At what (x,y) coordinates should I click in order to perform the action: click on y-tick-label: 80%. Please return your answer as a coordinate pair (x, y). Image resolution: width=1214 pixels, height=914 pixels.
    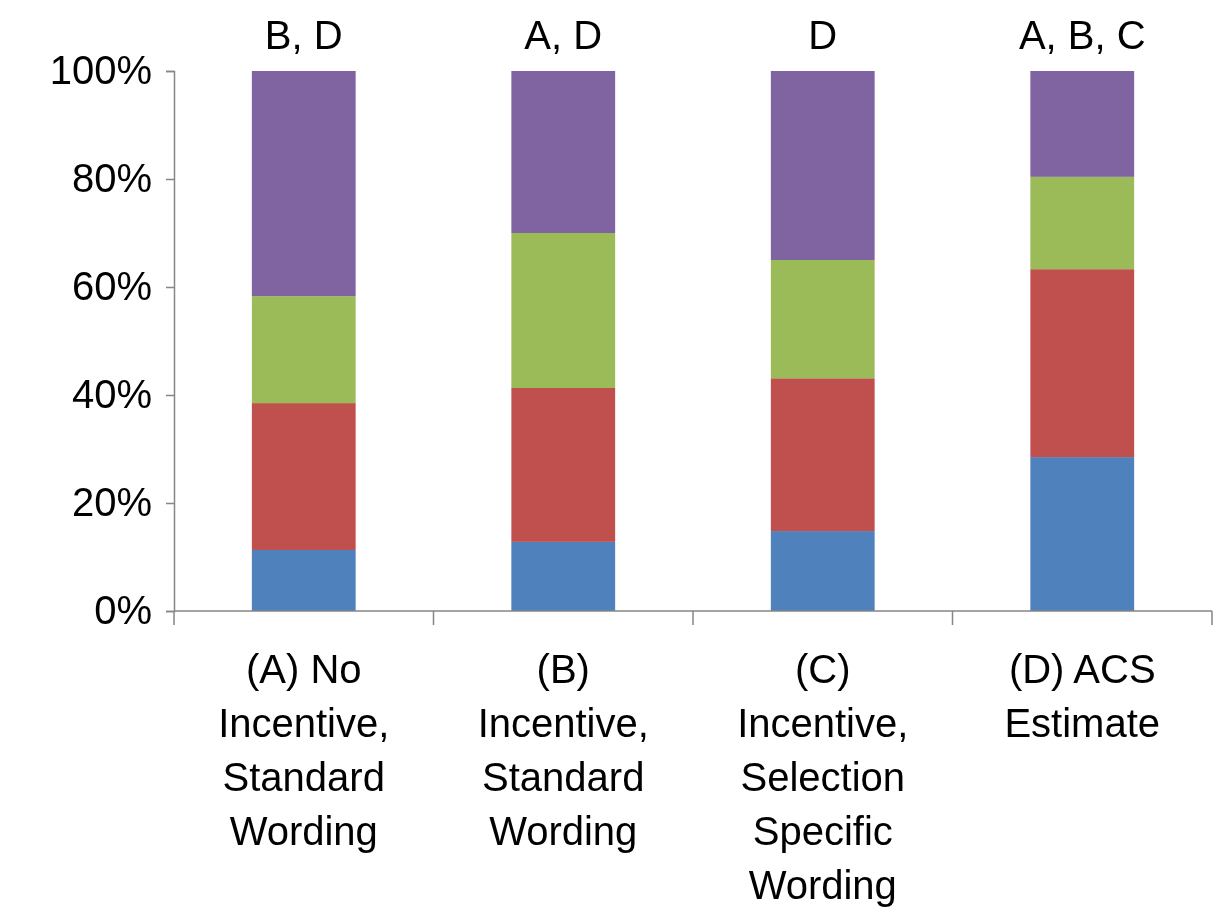
    Looking at the image, I should click on (111, 178).